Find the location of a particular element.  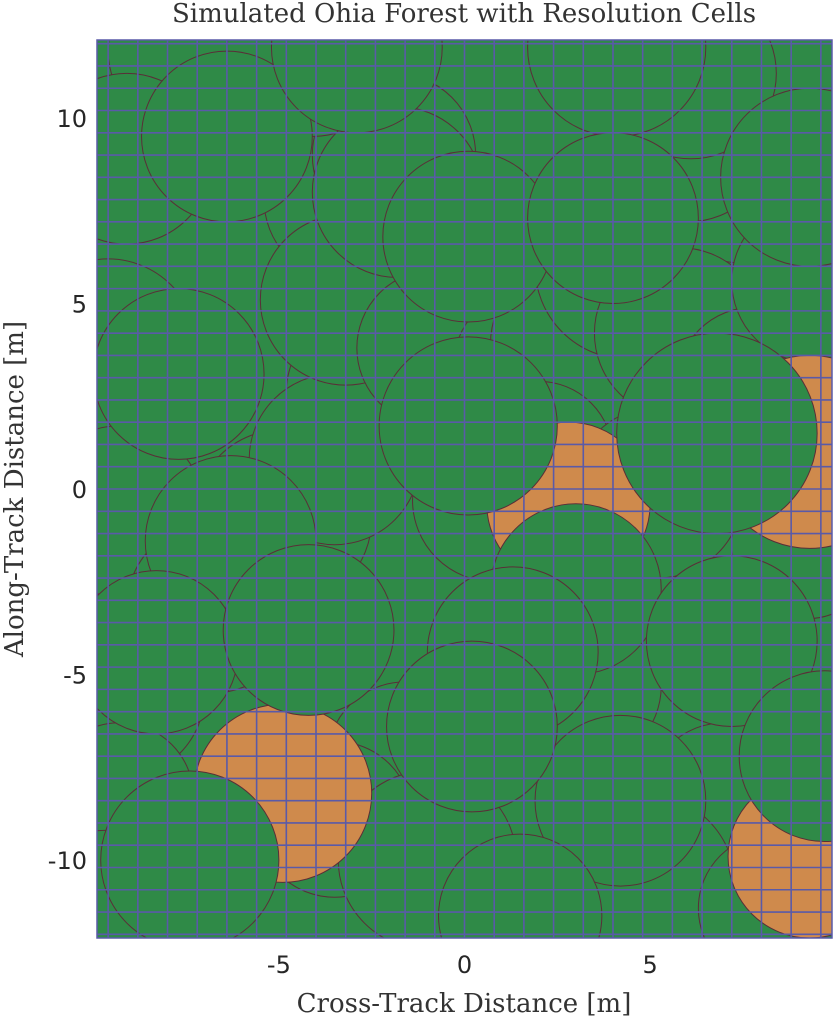

x-tick-label: 0 is located at coordinates (464, 965).